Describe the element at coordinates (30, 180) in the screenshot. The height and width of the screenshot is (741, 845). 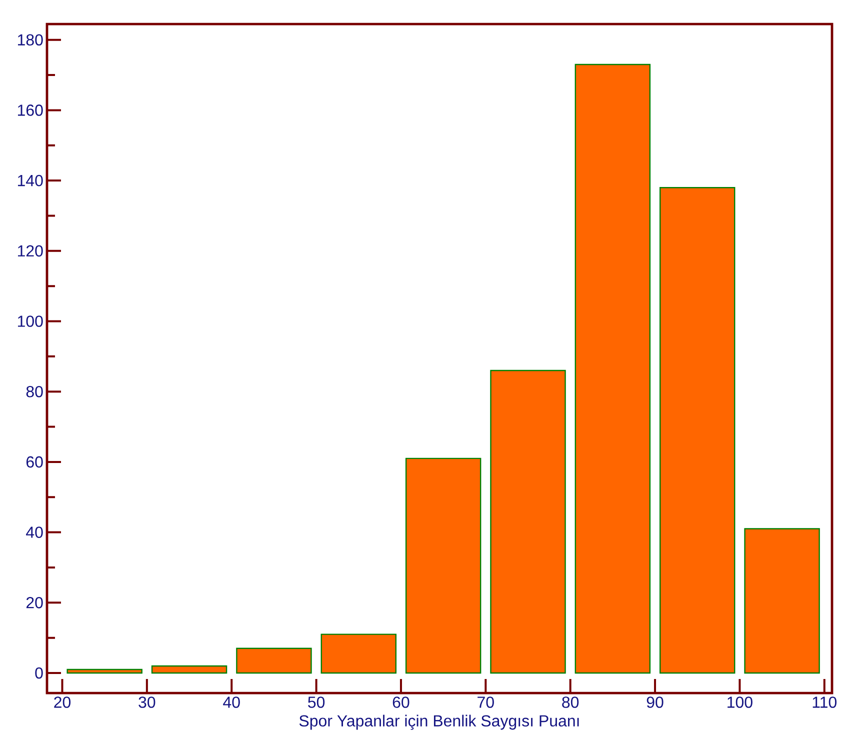
I see `y-tick-label: 140` at that location.